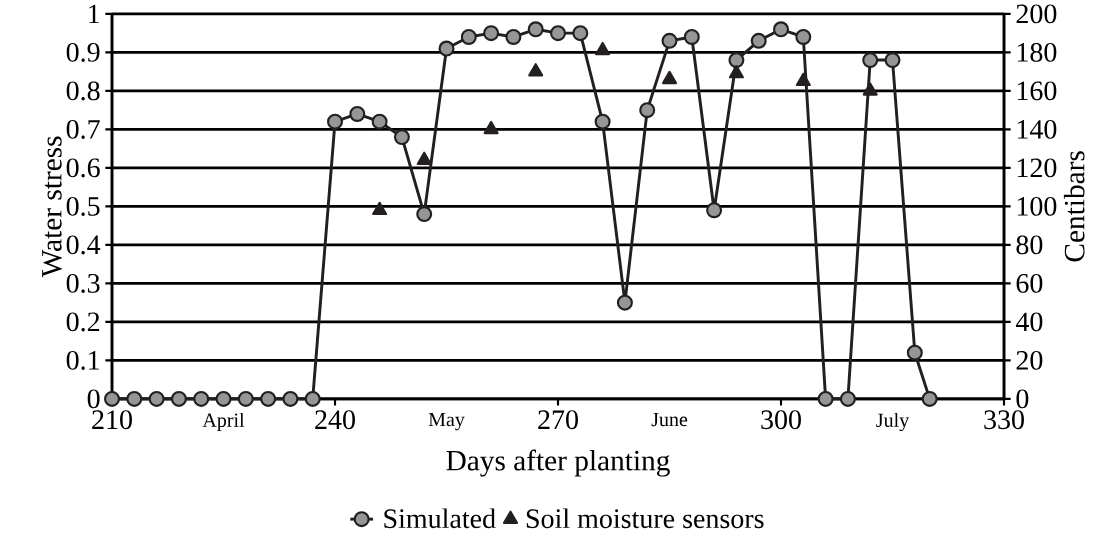  I want to click on y2-tick-label: 40, so click(1029, 322).